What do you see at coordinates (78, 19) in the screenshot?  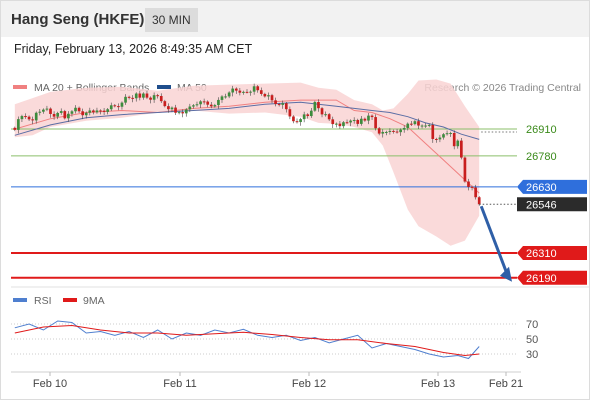 I see `instrument-title: Hang Seng (HKFE)` at bounding box center [78, 19].